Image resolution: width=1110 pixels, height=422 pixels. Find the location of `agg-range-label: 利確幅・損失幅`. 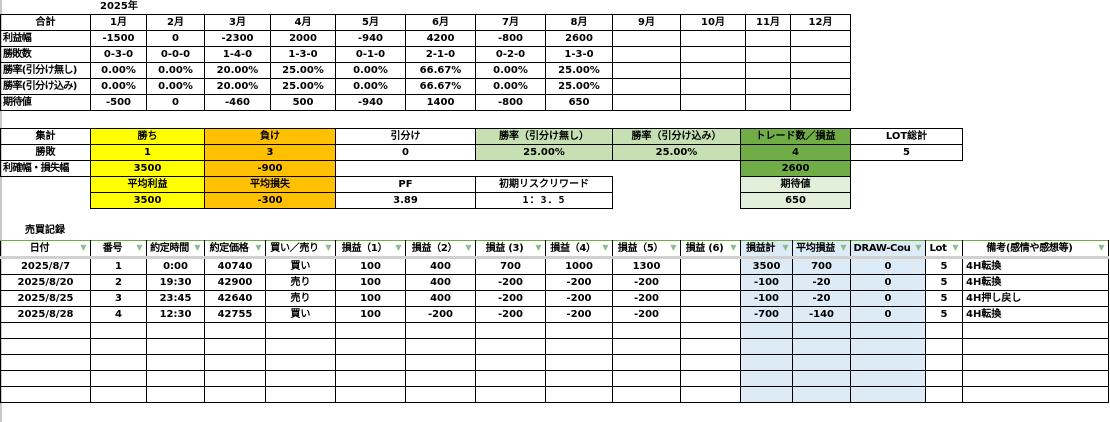

agg-range-label: 利確幅・損失幅 is located at coordinates (45, 168).